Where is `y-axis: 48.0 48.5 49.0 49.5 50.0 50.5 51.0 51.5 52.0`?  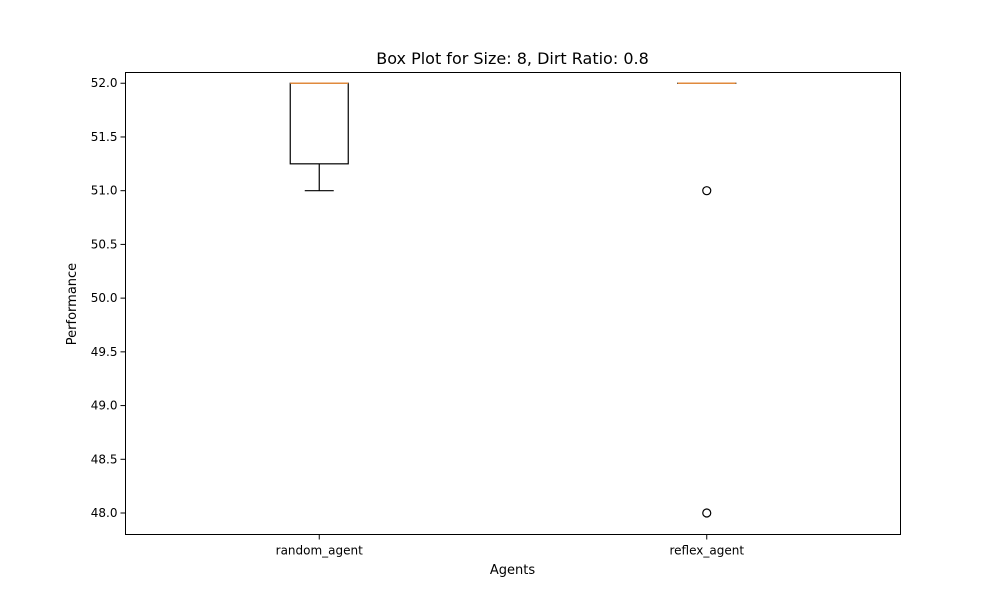
y-axis: 48.0 48.5 49.0 49.5 50.0 50.5 51.0 51.5 52.0 is located at coordinates (108, 298).